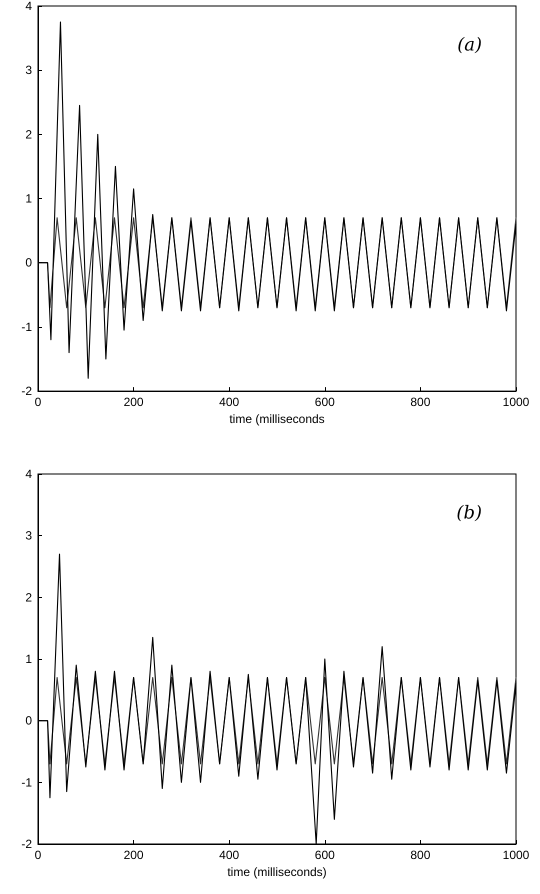 The height and width of the screenshot is (894, 540). I want to click on annotation: (b), so click(469, 513).